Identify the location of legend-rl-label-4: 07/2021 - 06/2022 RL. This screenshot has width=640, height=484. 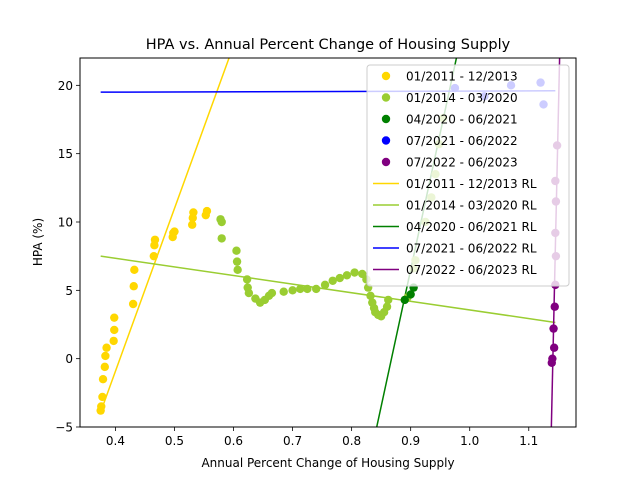
(471, 249).